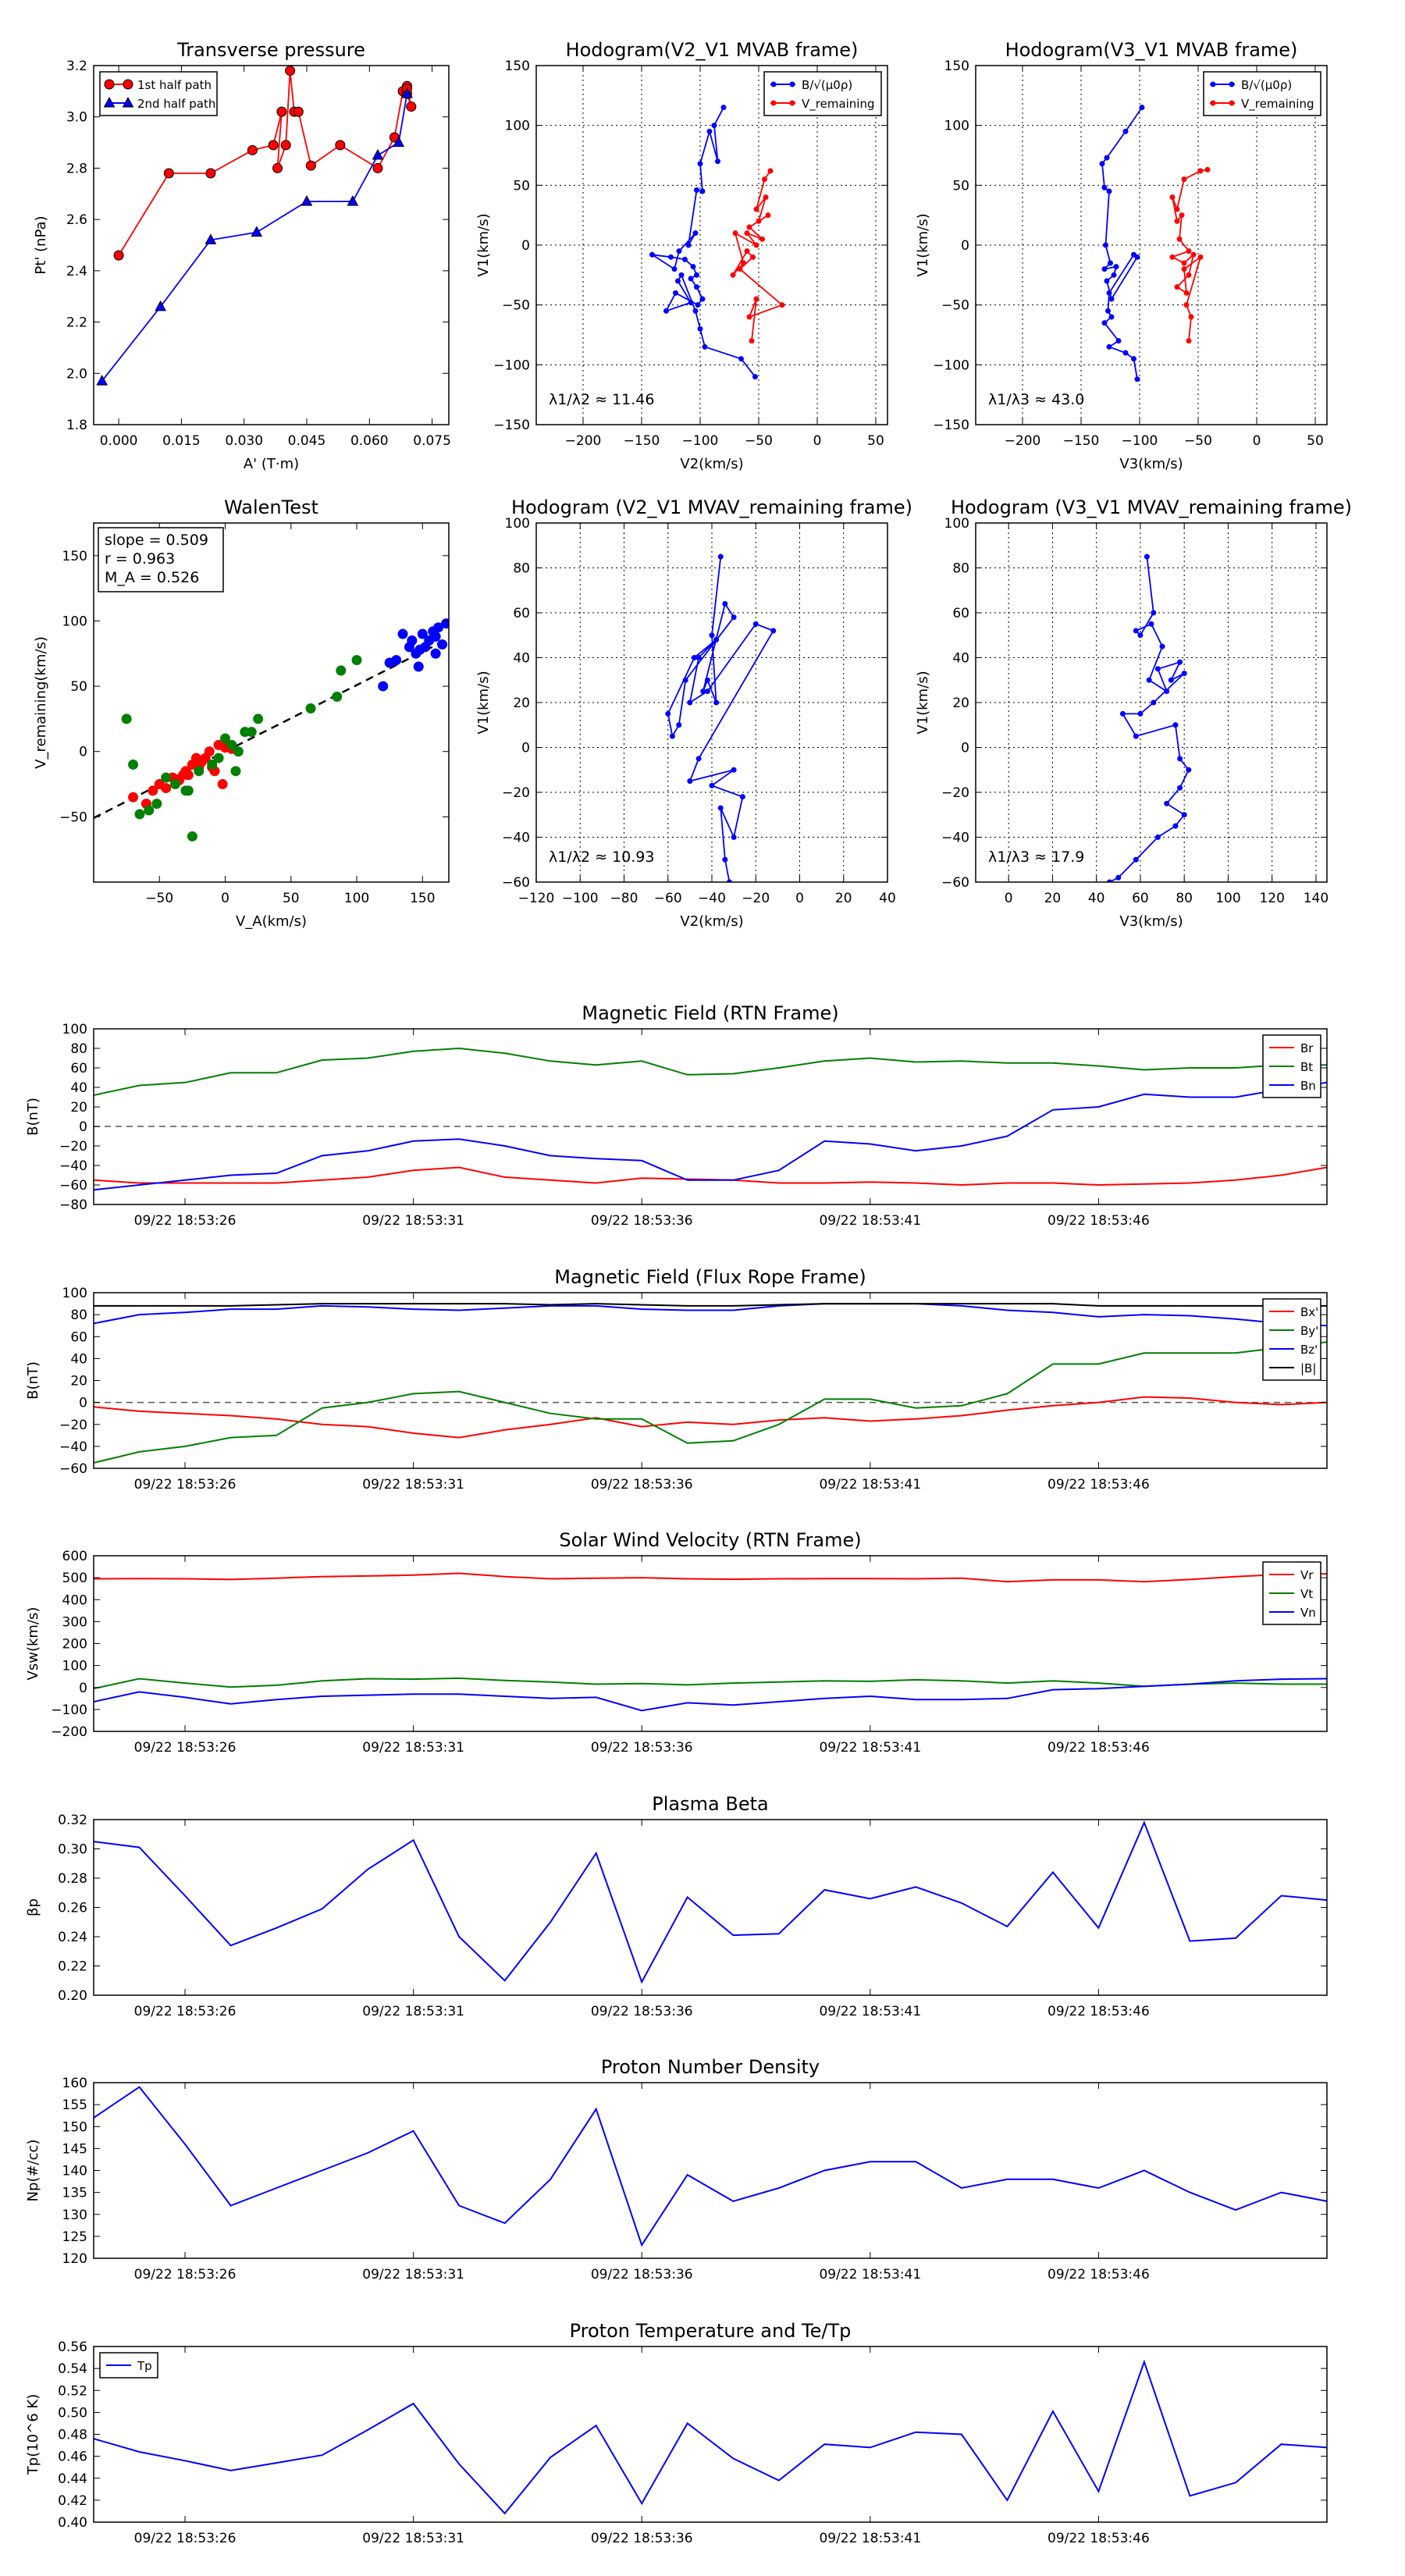  Describe the element at coordinates (78, 1315) in the screenshot. I see `y-tick-label: 80` at that location.